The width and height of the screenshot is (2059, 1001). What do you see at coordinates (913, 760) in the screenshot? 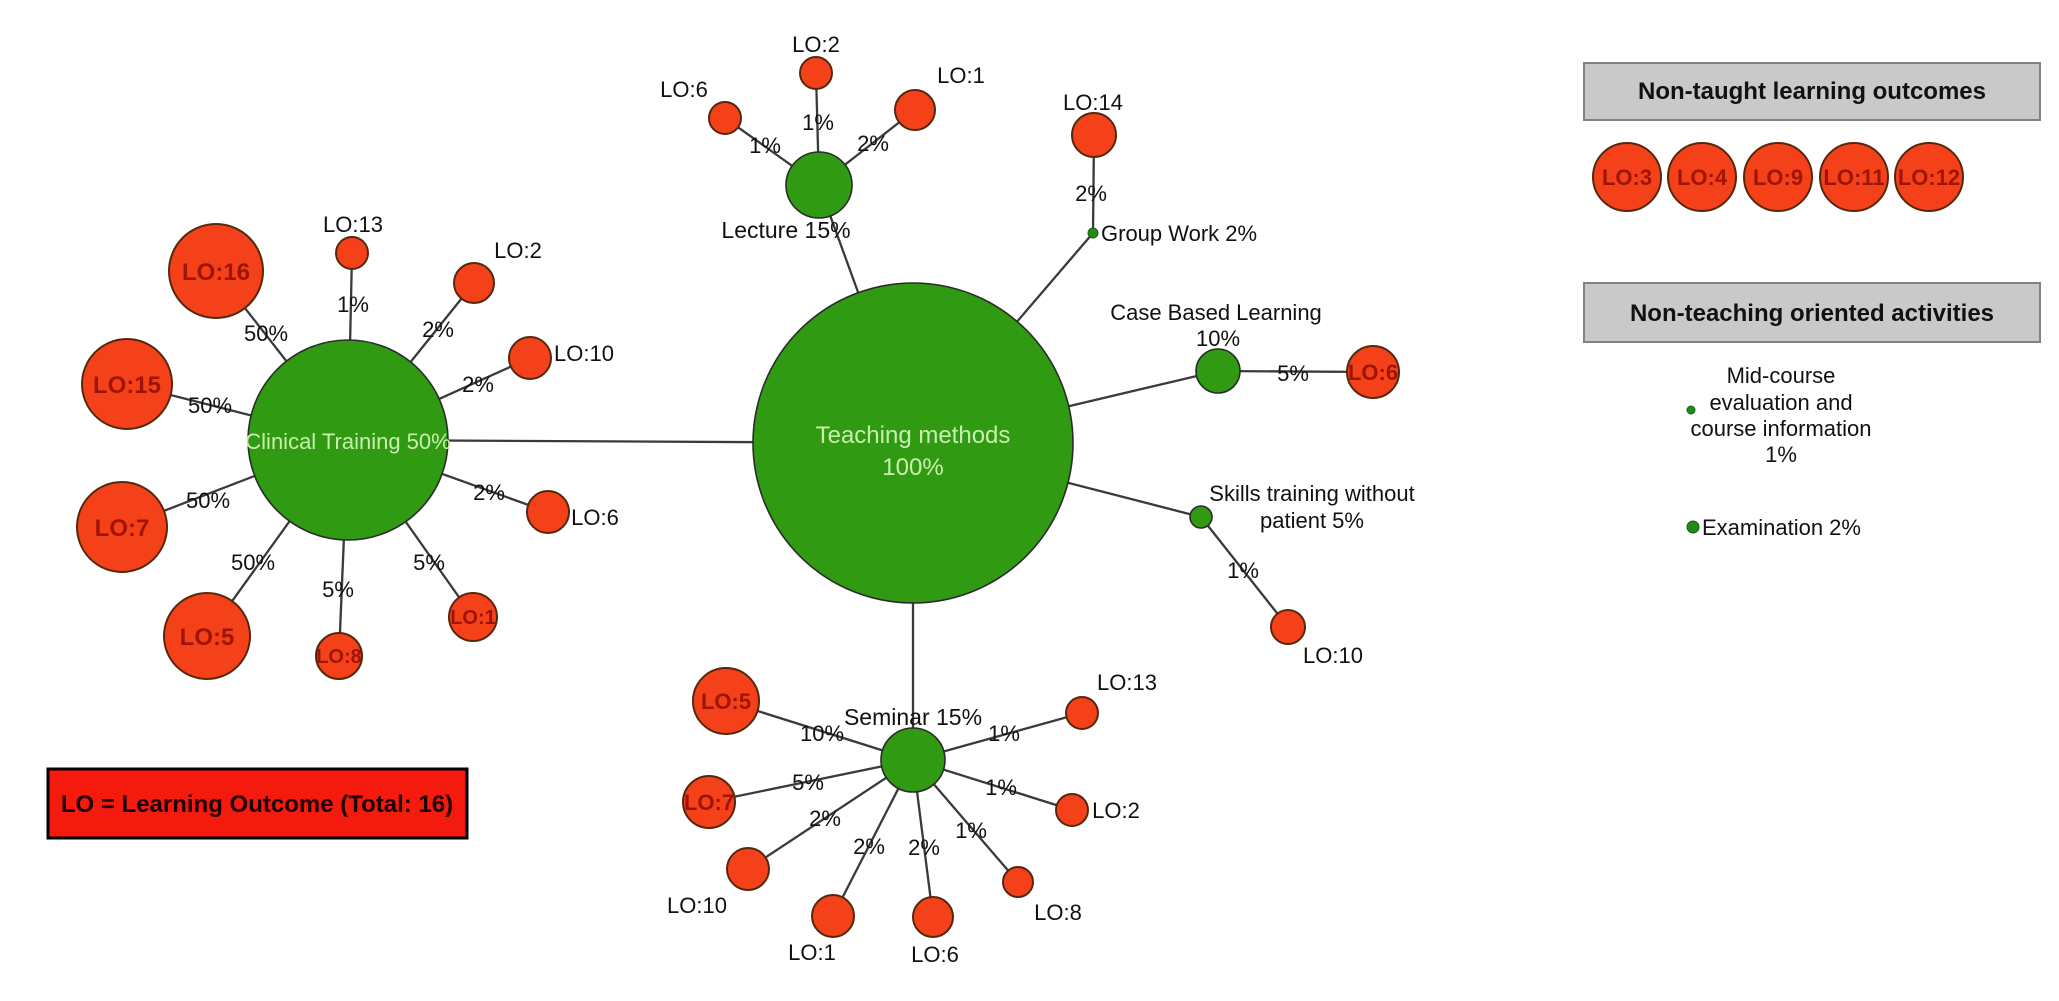
I see `node-seminar` at bounding box center [913, 760].